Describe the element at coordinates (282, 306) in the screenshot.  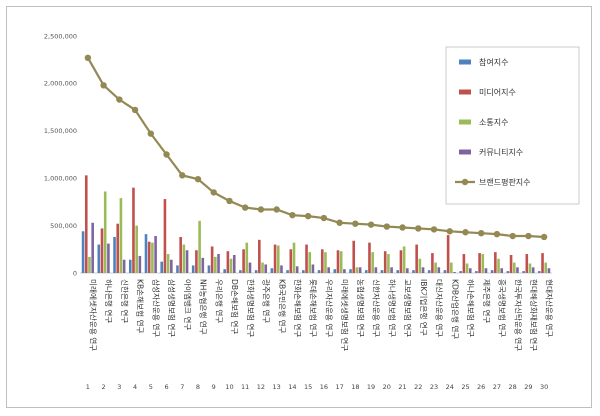
I see `x-category-label: KB국민은행 연구` at that location.